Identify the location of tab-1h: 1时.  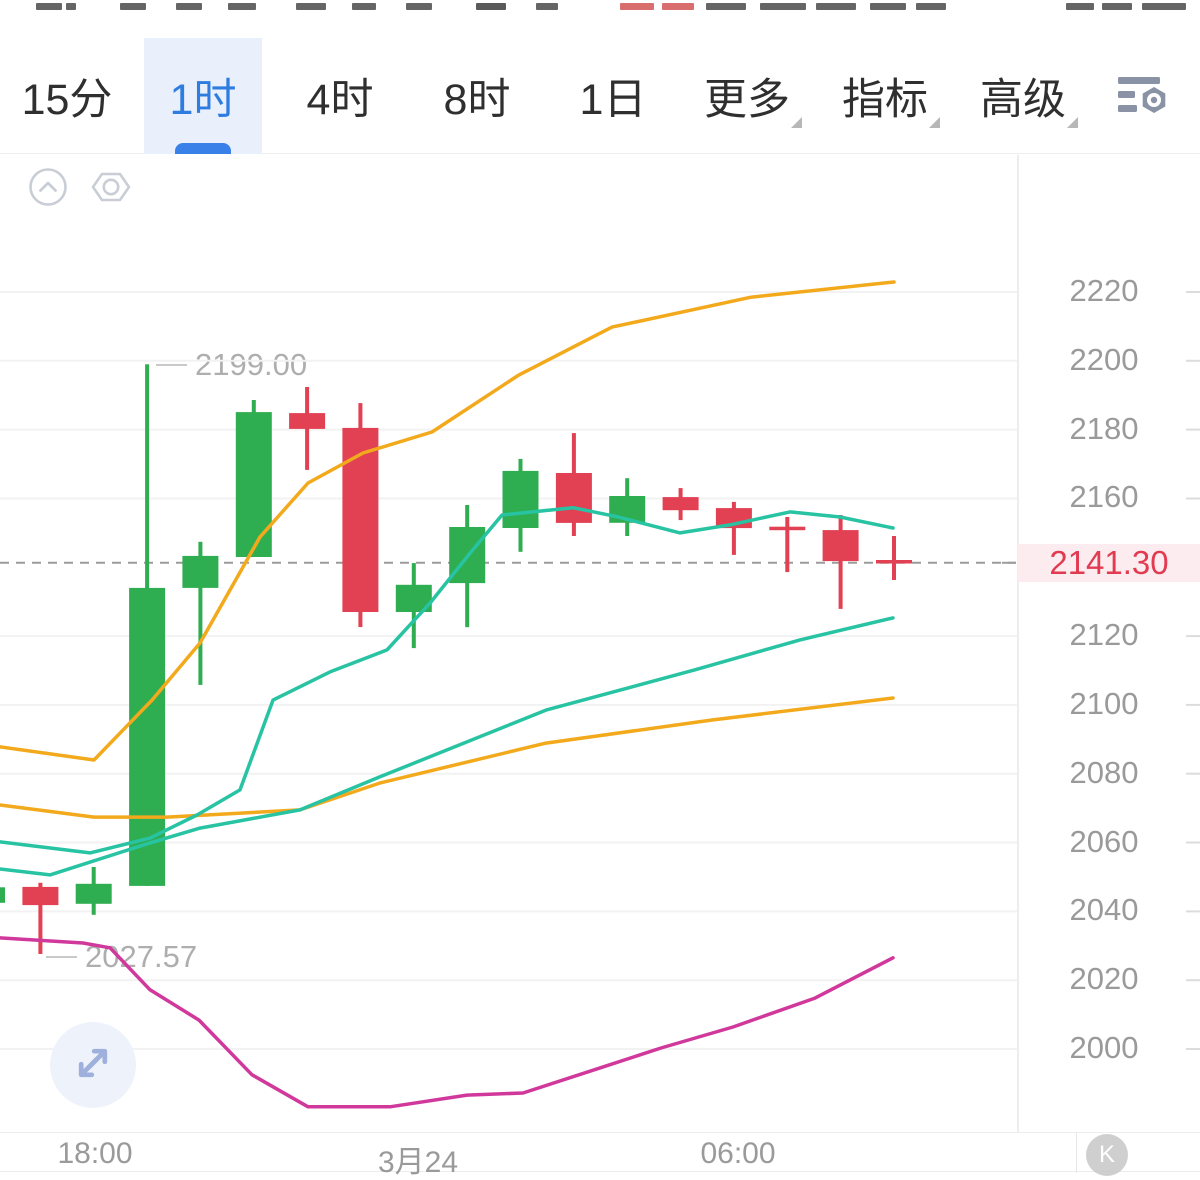
(203, 96).